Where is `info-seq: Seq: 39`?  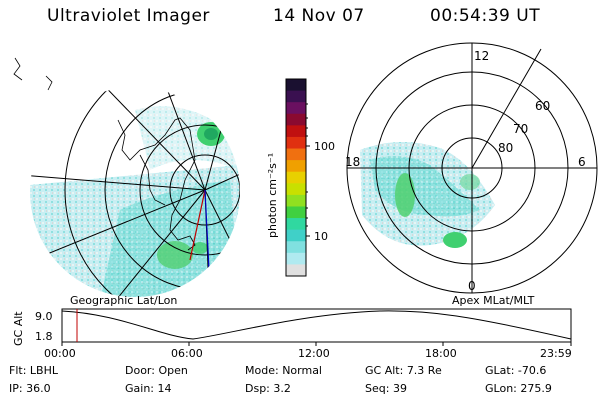 info-seq: Seq: 39 is located at coordinates (386, 388).